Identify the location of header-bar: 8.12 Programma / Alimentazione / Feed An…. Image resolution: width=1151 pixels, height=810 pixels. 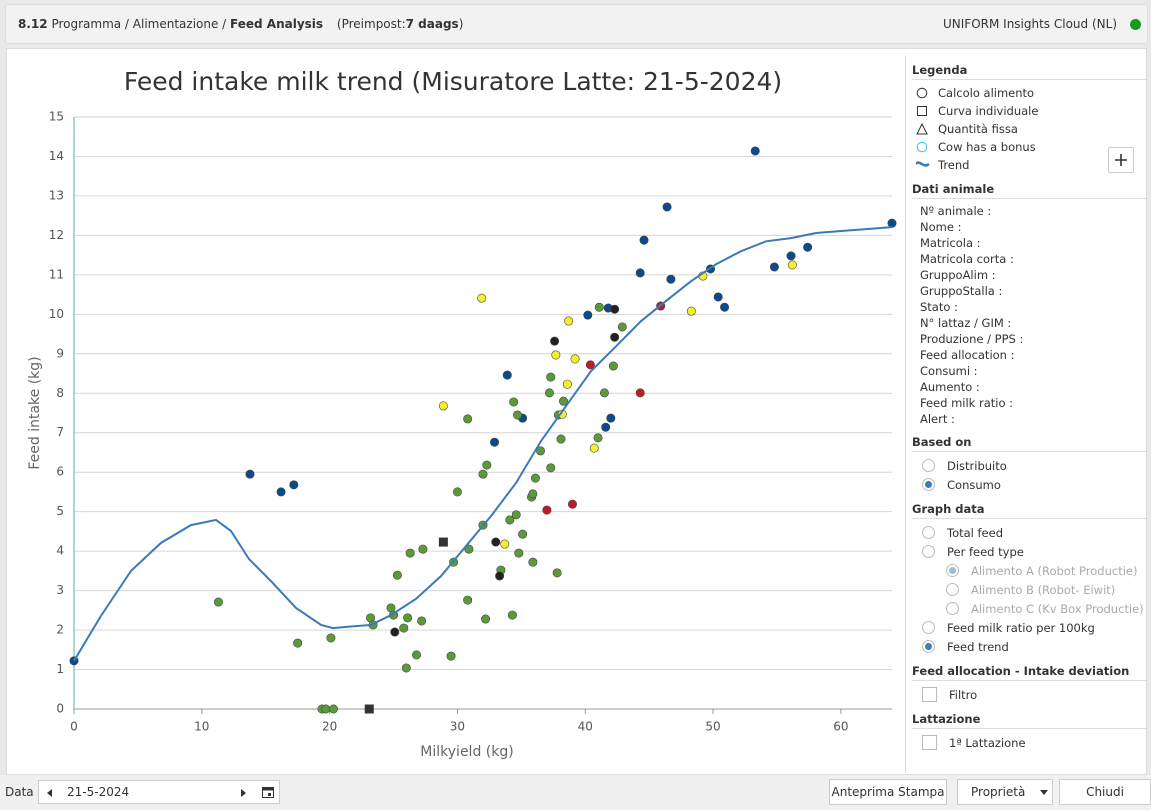
(576, 24).